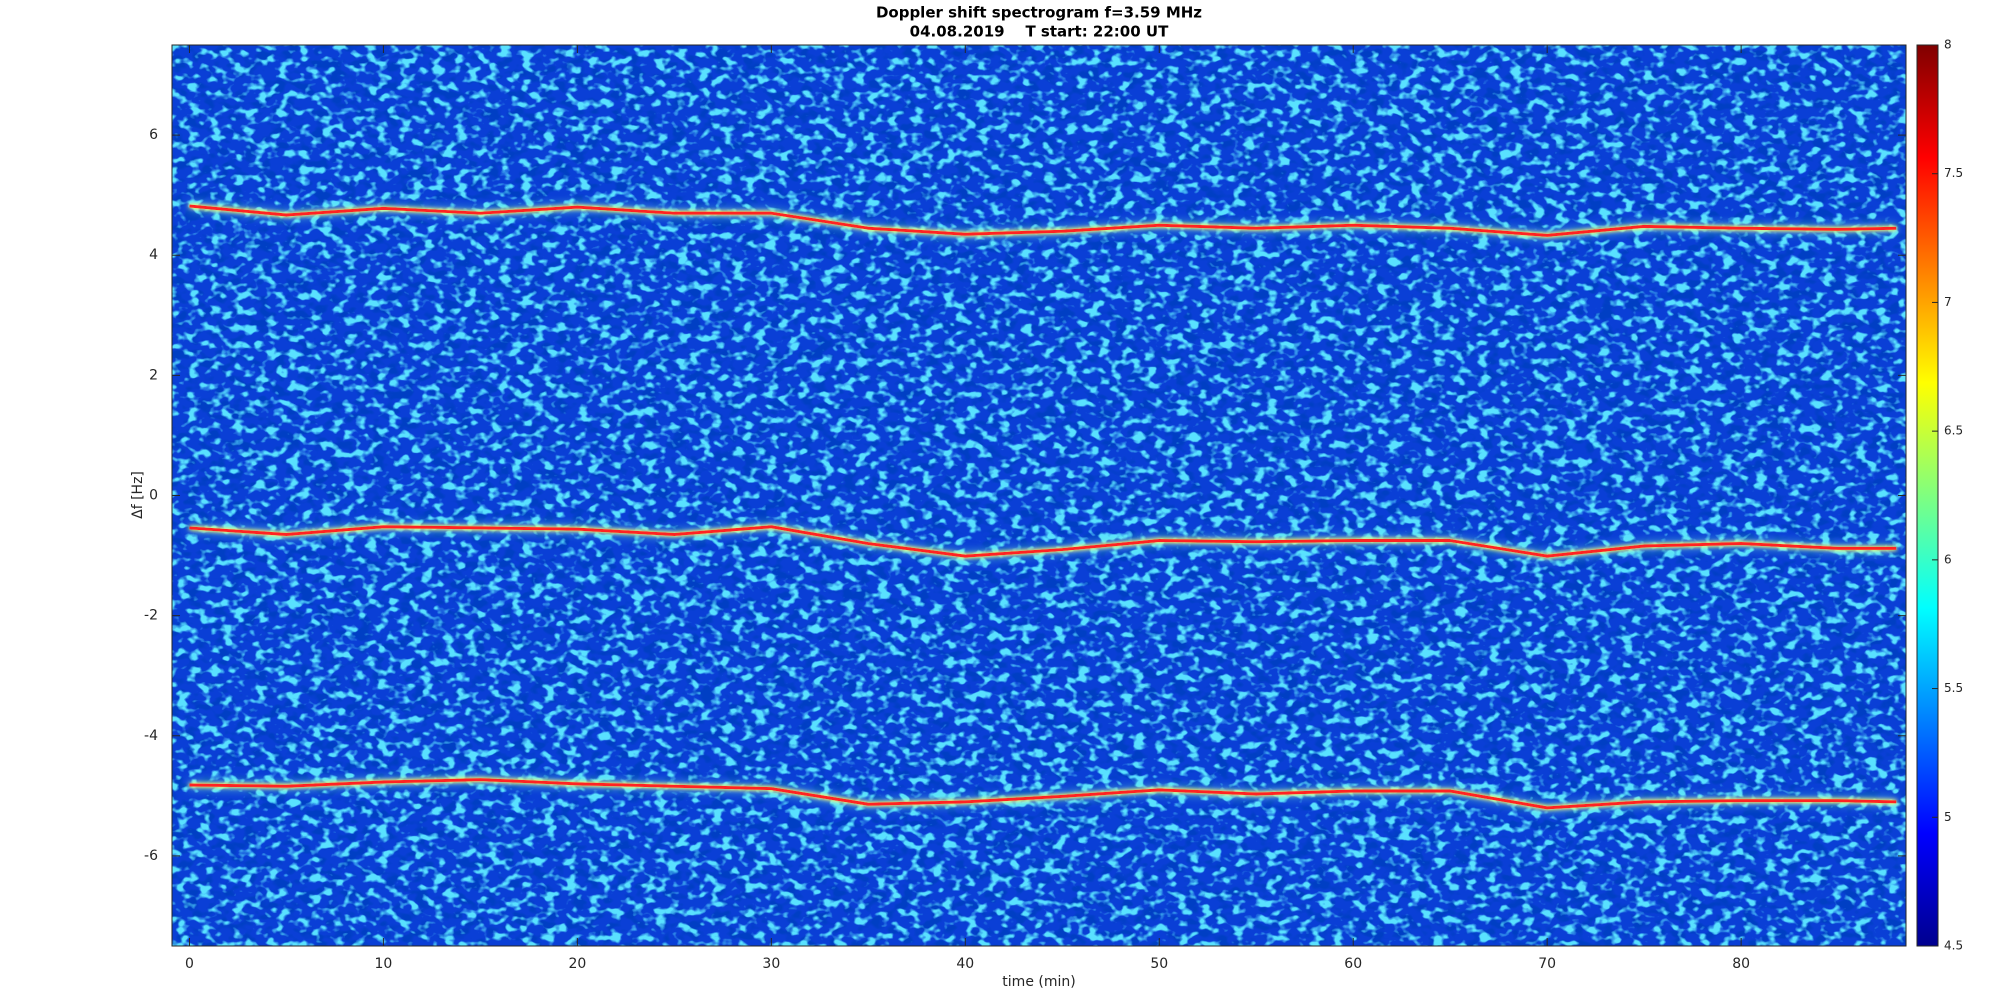 This screenshot has width=2000, height=1003. Describe the element at coordinates (1953, 431) in the screenshot. I see `colorbar-tick-label: 6.5` at that location.